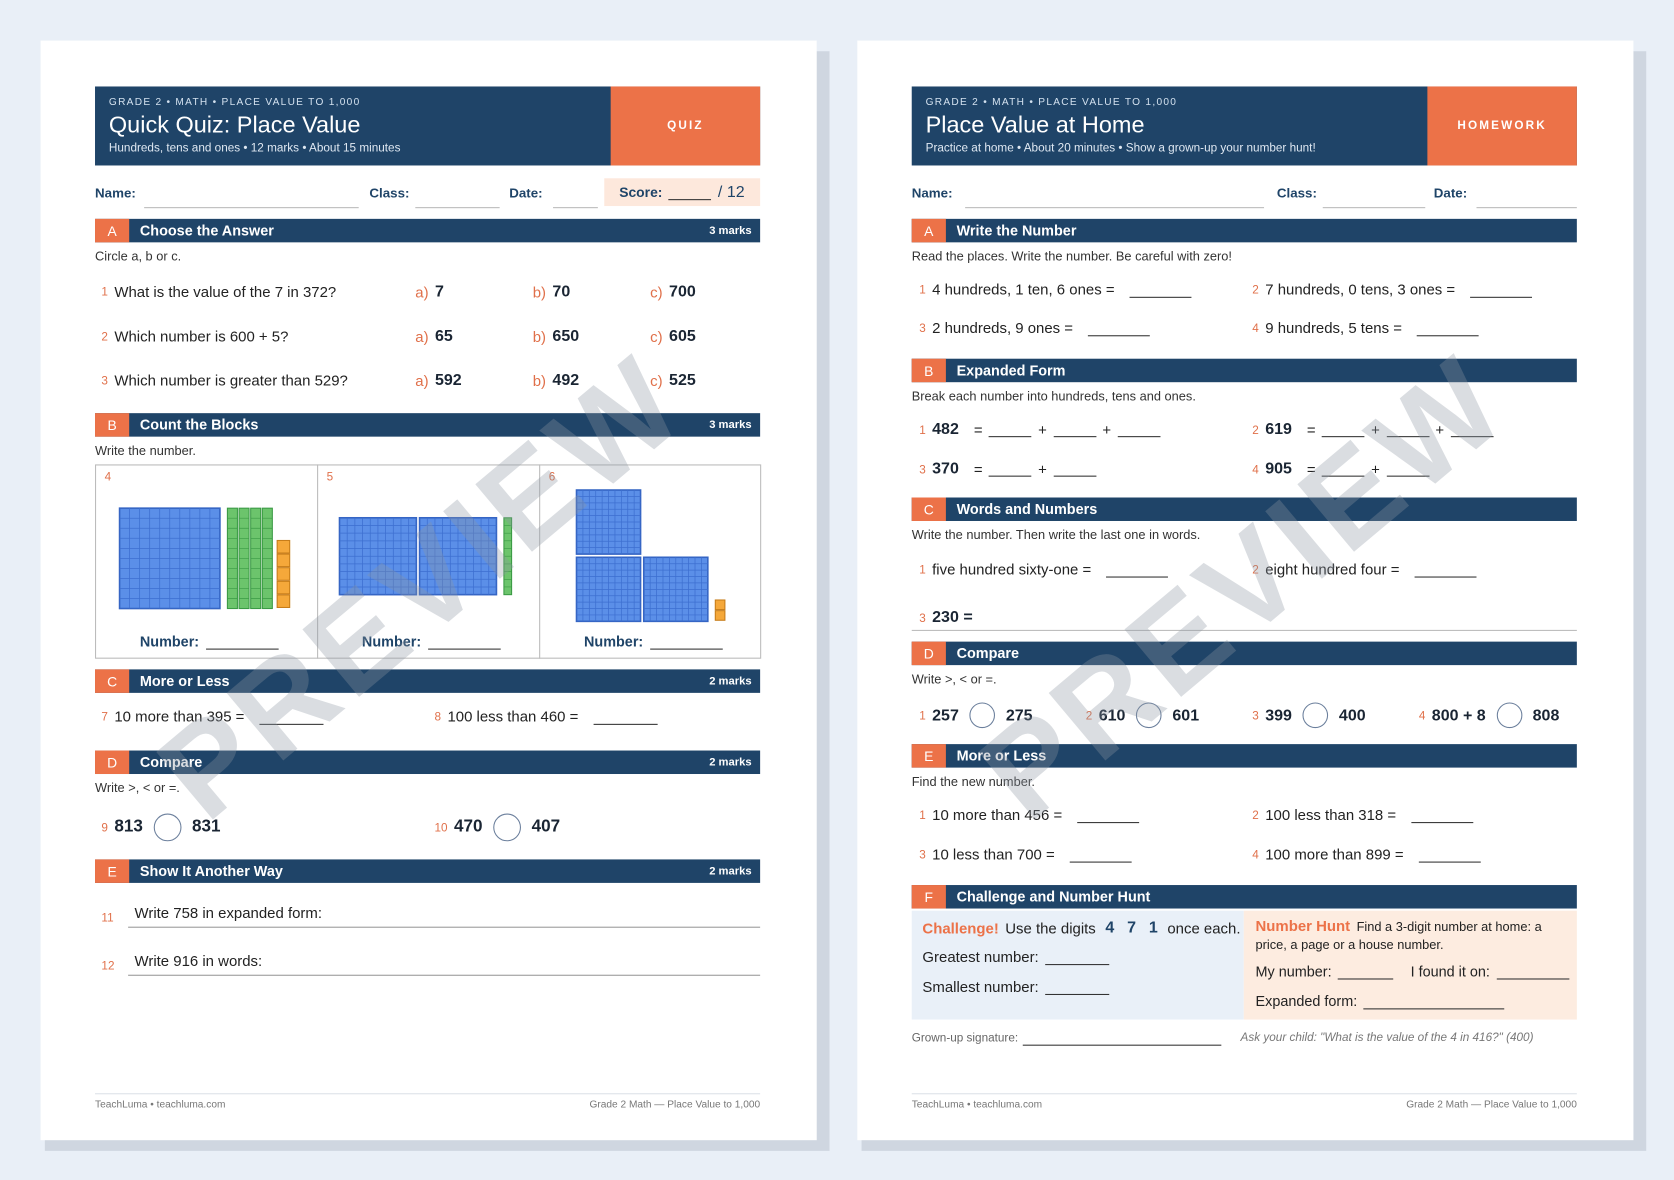  Describe the element at coordinates (1003, 328) in the screenshot. I see `text: 2 hundreds, 9 ones =` at that location.